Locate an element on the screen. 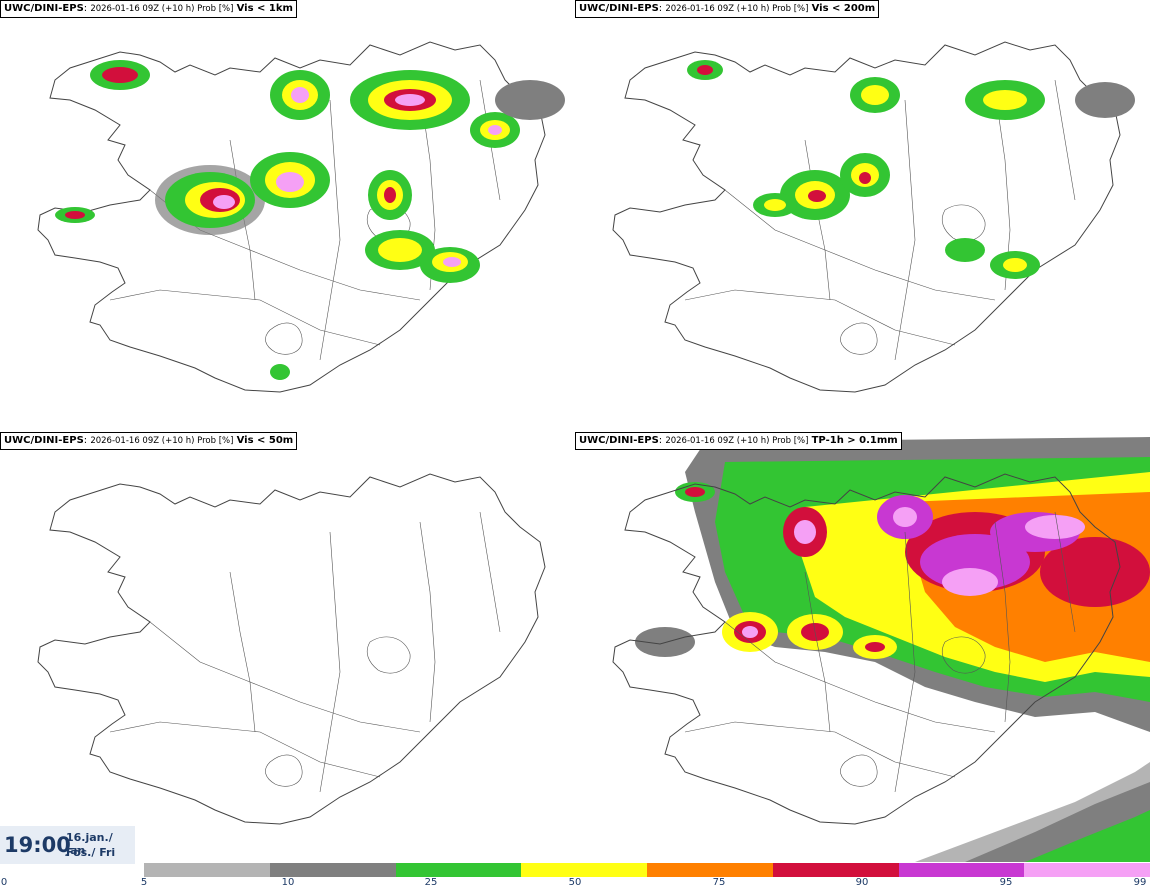 This screenshot has width=1150, height=891. valid-time-box: 19:00 16.jan./ Jan Fös./ Fri is located at coordinates (67, 845).